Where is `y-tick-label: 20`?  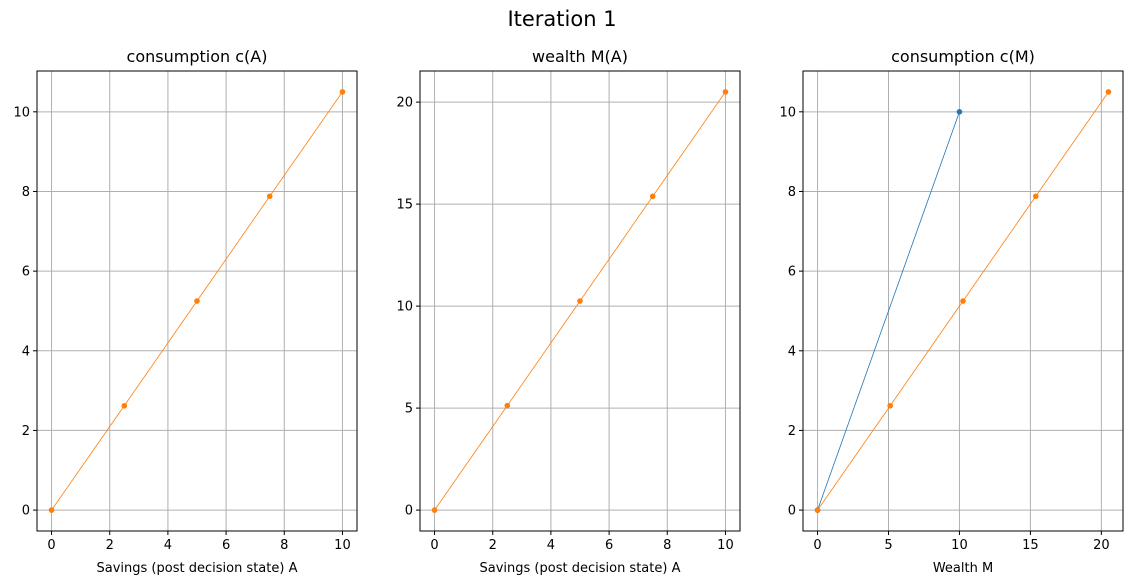
y-tick-label: 20 is located at coordinates (404, 103).